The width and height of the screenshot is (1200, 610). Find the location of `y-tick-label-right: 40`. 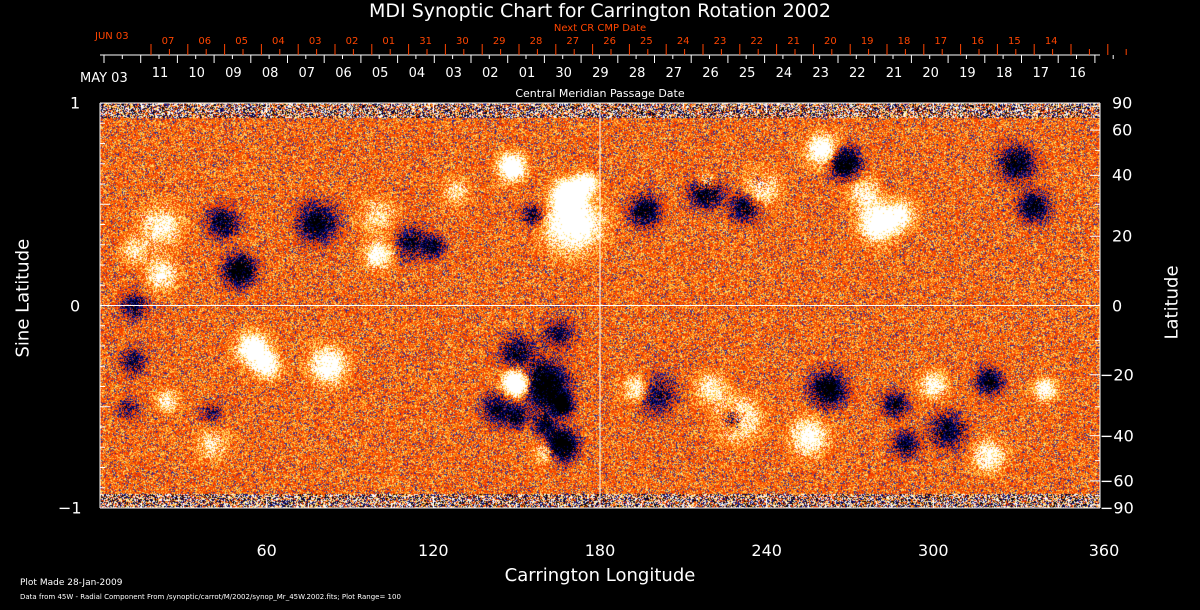

y-tick-label-right: 40 is located at coordinates (1122, 175).